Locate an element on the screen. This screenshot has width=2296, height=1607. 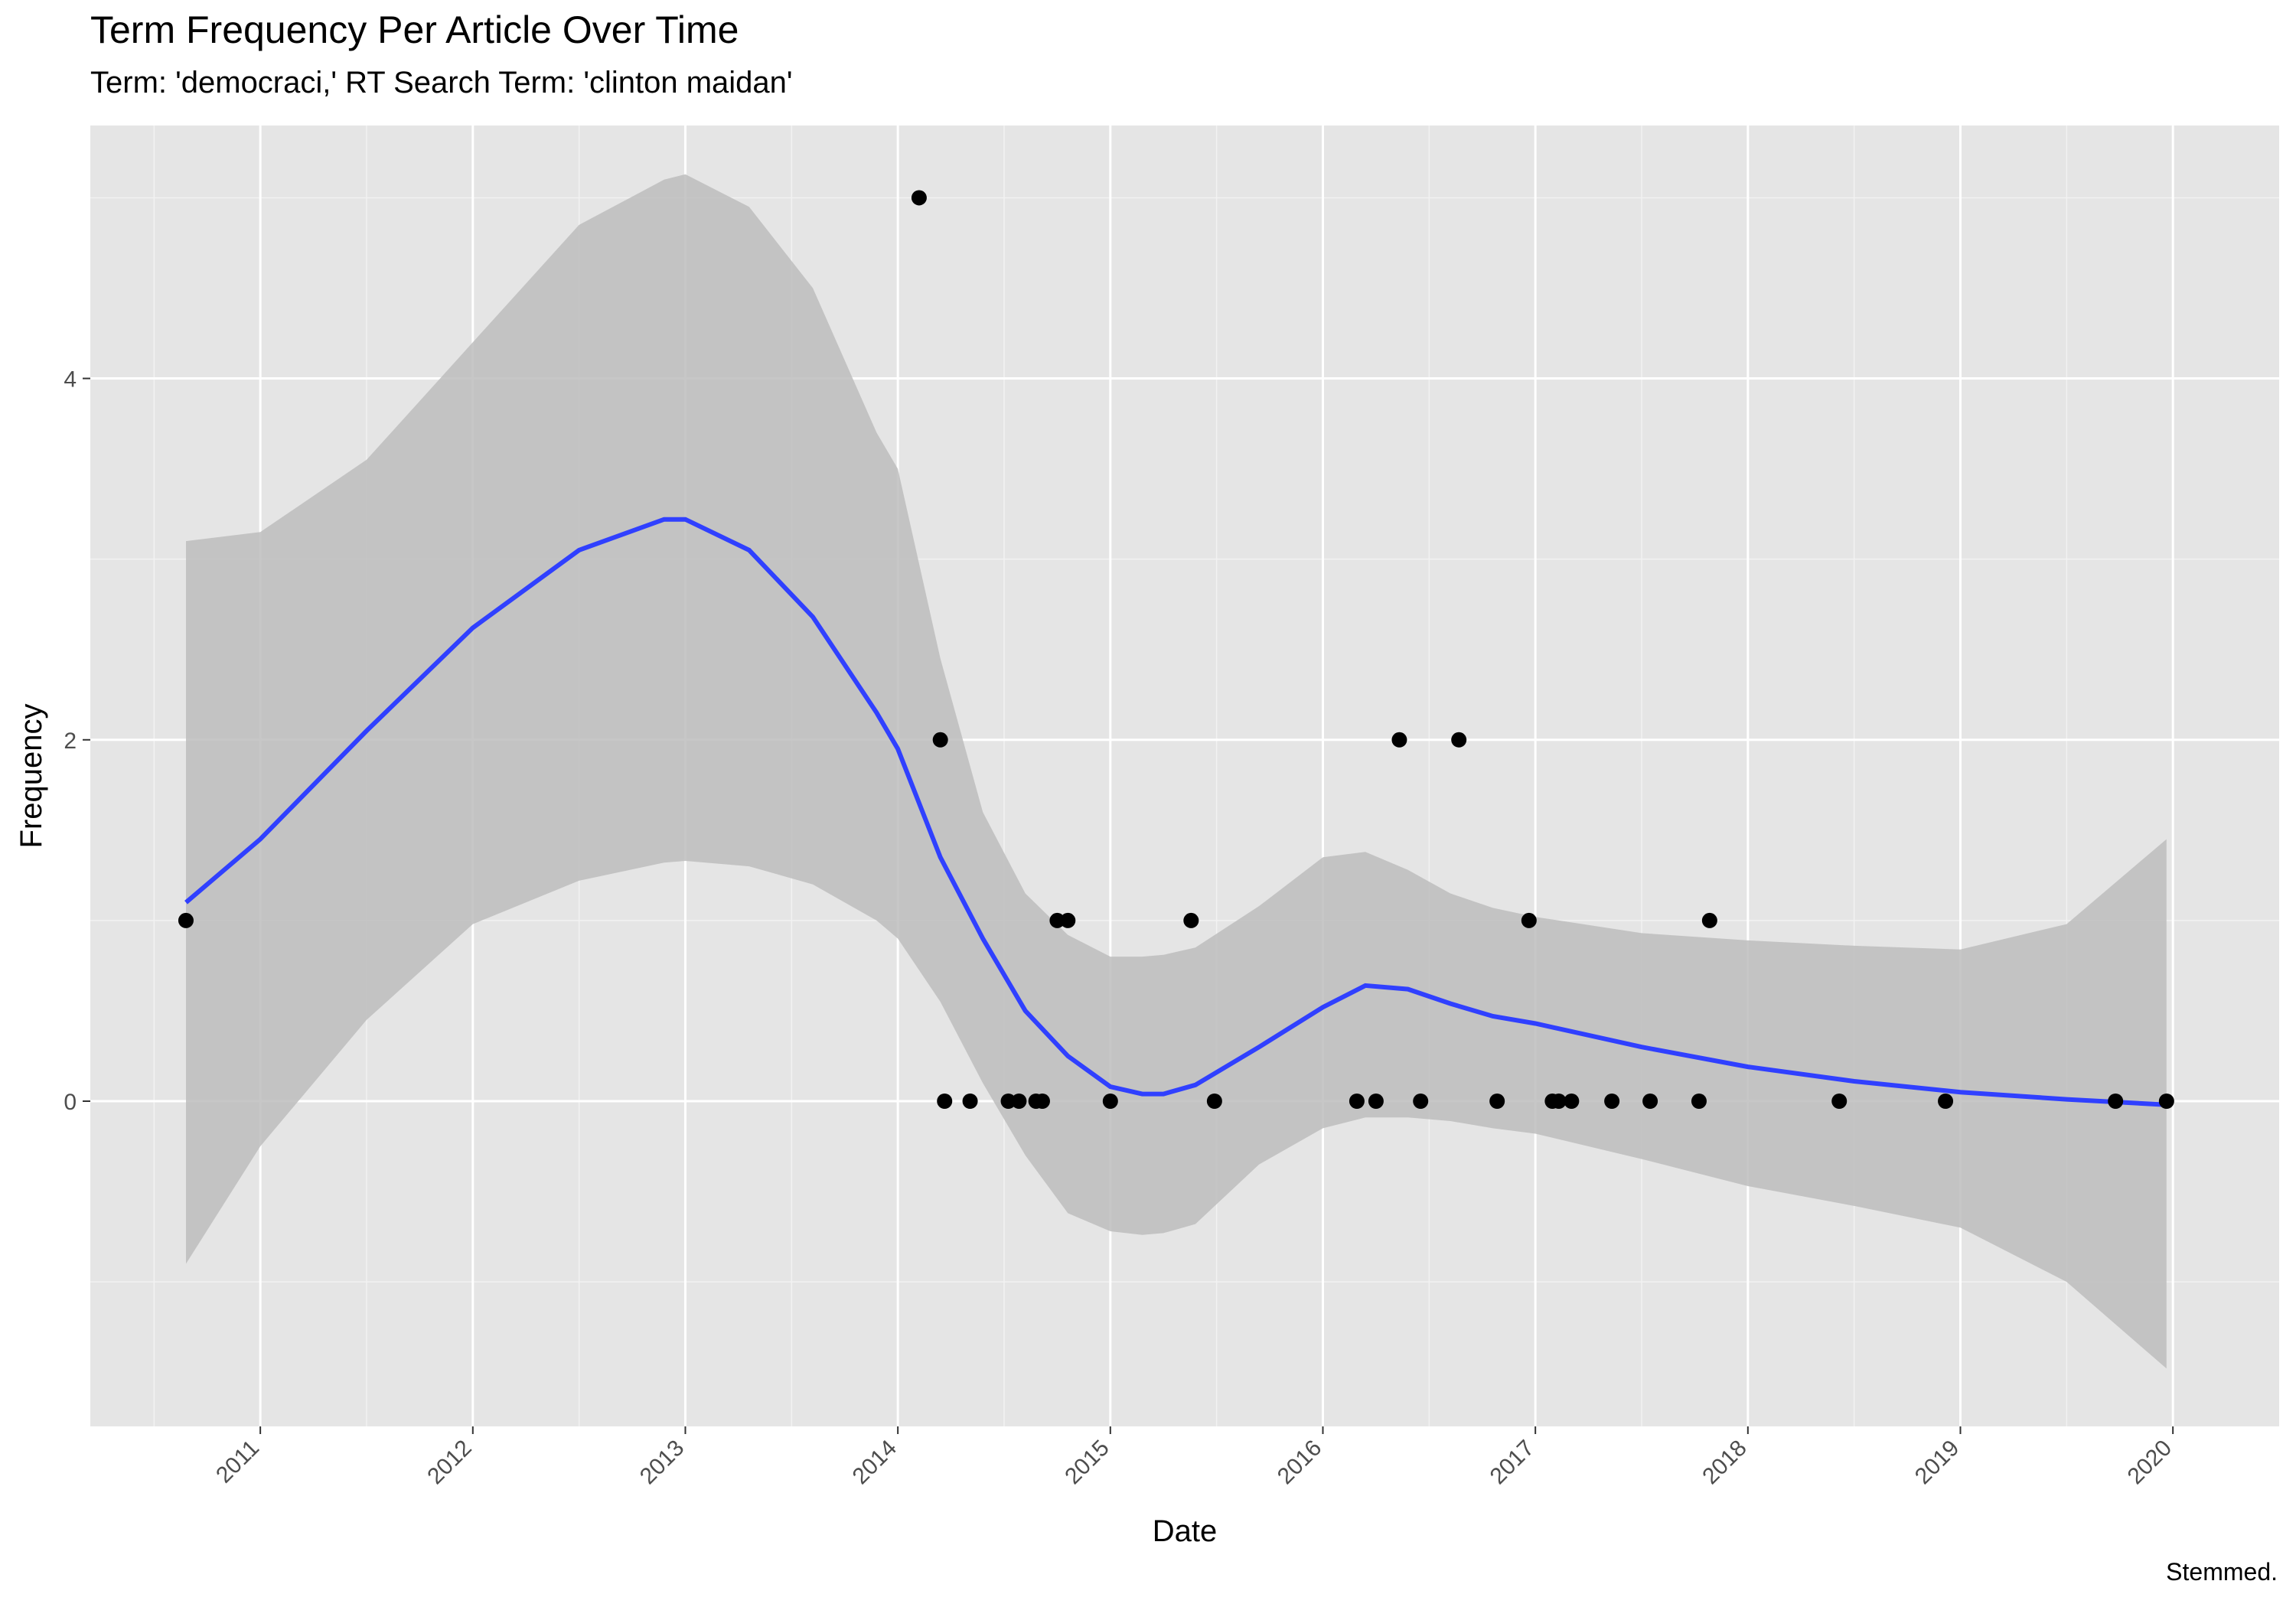
x-axis-ticks: 2011 2012 2013 2014 2015 2016 2017 2018 2019 2020 is located at coordinates (1194, 1457).